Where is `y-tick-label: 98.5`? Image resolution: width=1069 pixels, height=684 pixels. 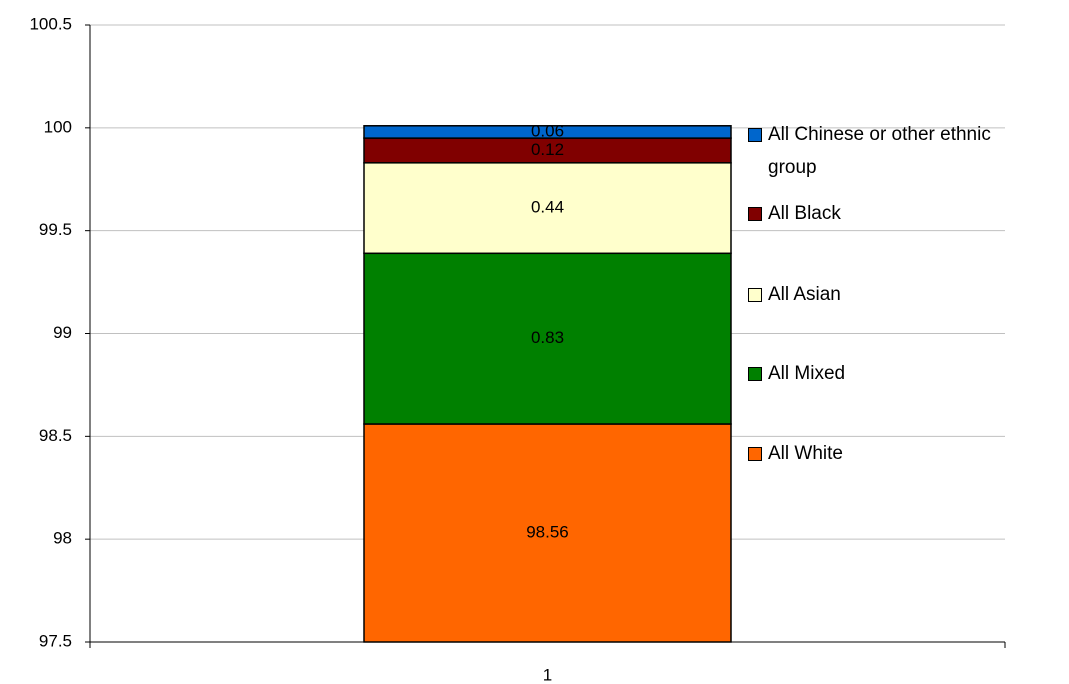 y-tick-label: 98.5 is located at coordinates (55, 435).